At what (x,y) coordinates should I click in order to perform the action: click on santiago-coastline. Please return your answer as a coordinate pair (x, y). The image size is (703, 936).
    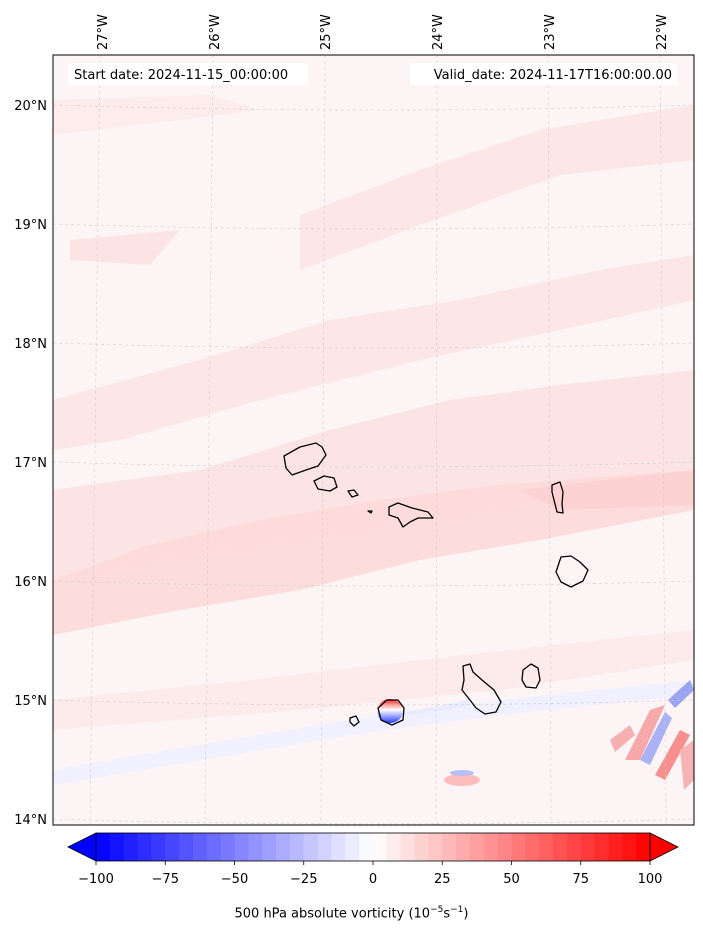
    Looking at the image, I should click on (481, 689).